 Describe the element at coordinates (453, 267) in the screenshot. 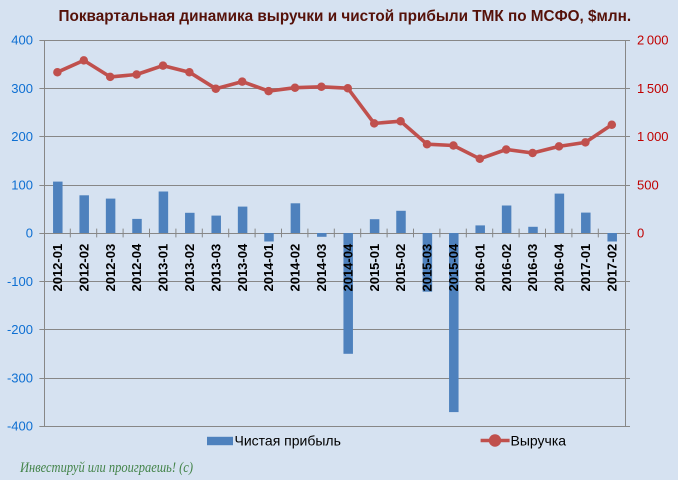

I see `svg-text: 2015-04` at that location.